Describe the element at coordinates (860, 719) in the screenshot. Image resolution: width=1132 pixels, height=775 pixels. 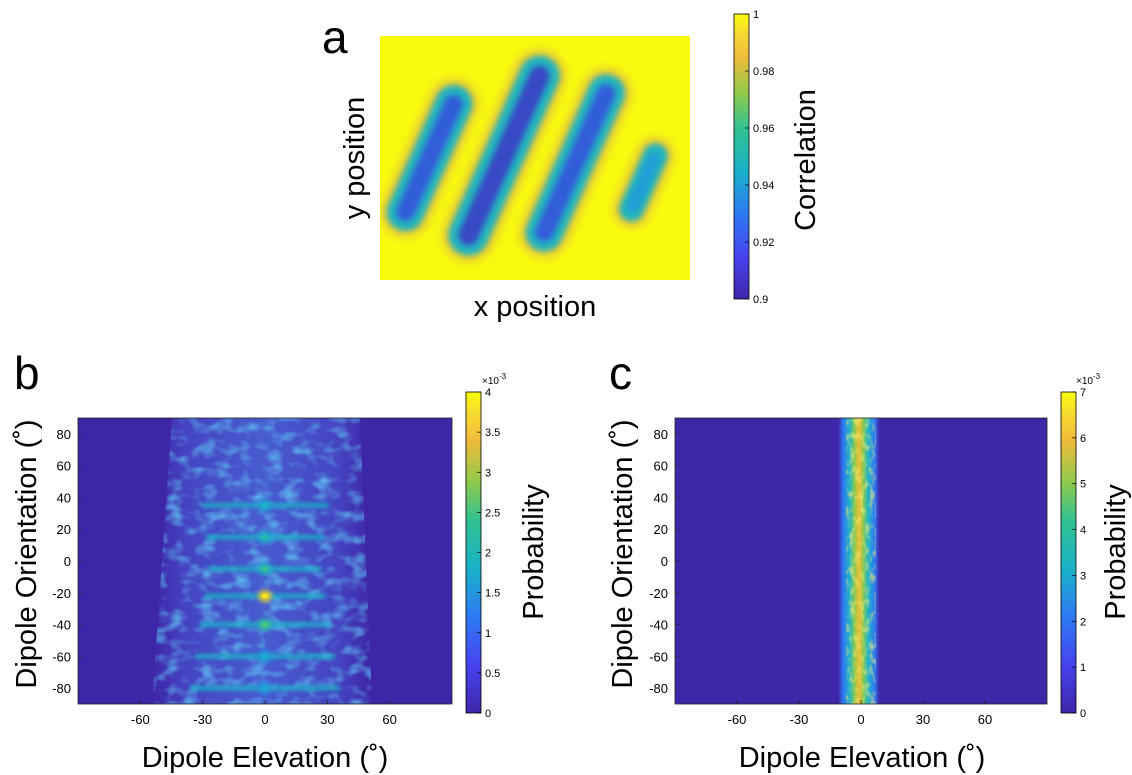
I see `axes-c-x-tick-label: 0` at that location.